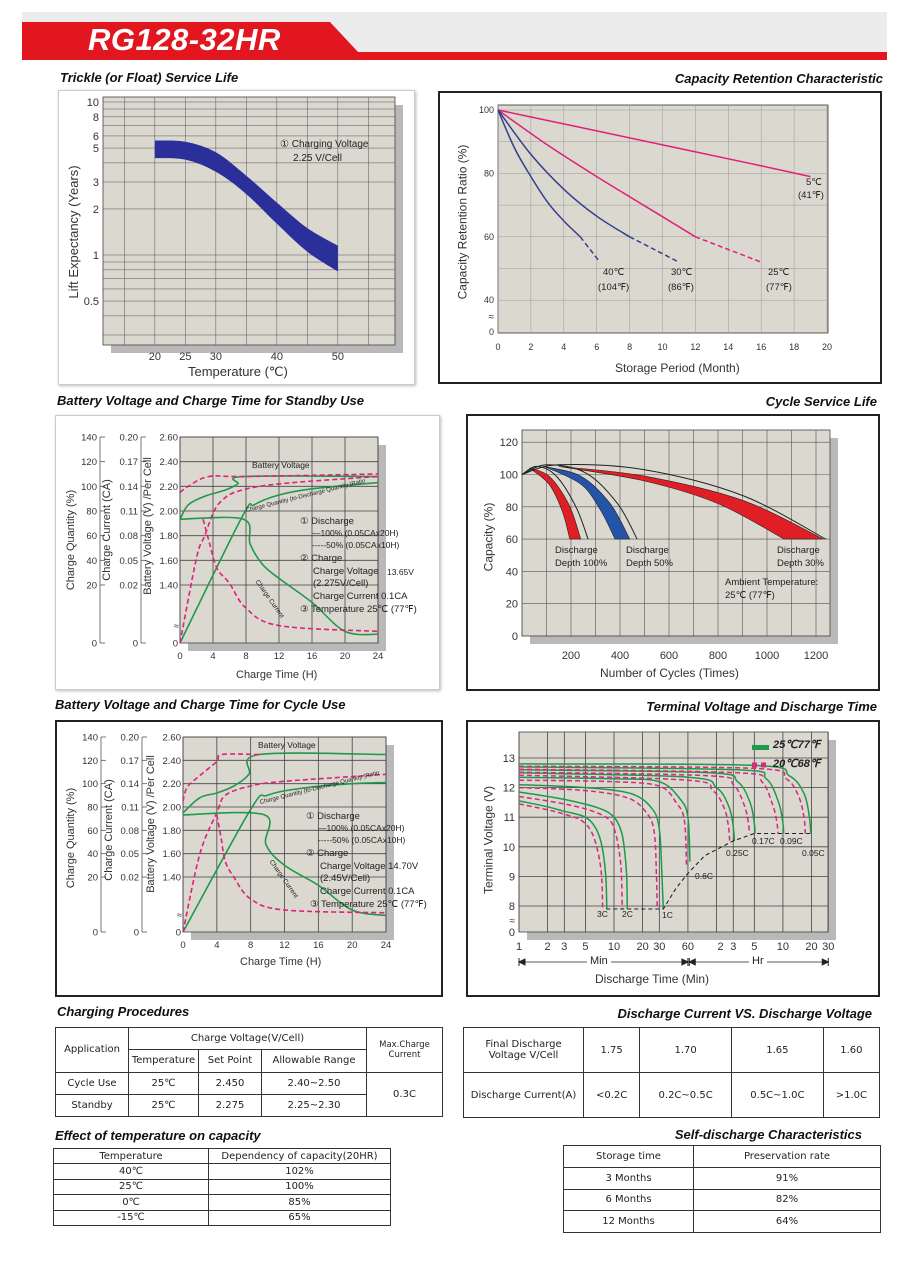 The image size is (917, 1280). What do you see at coordinates (345, 878) in the screenshot?
I see `note: (2.45V/Cell)` at bounding box center [345, 878].